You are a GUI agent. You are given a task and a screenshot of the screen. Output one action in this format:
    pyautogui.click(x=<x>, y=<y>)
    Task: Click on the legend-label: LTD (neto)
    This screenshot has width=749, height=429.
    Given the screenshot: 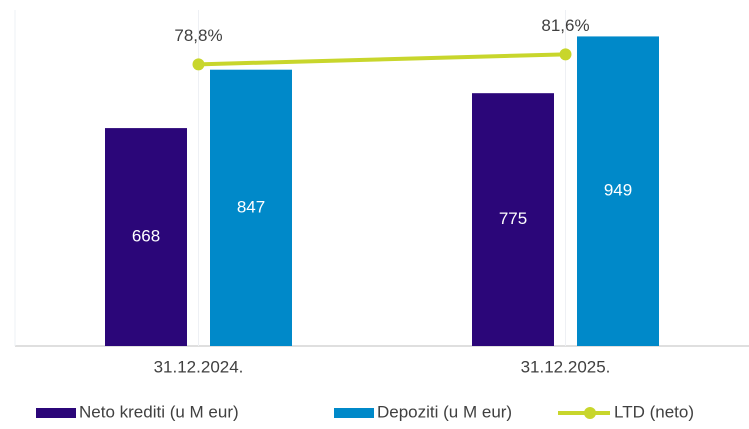 What is the action you would take?
    pyautogui.click(x=654, y=411)
    